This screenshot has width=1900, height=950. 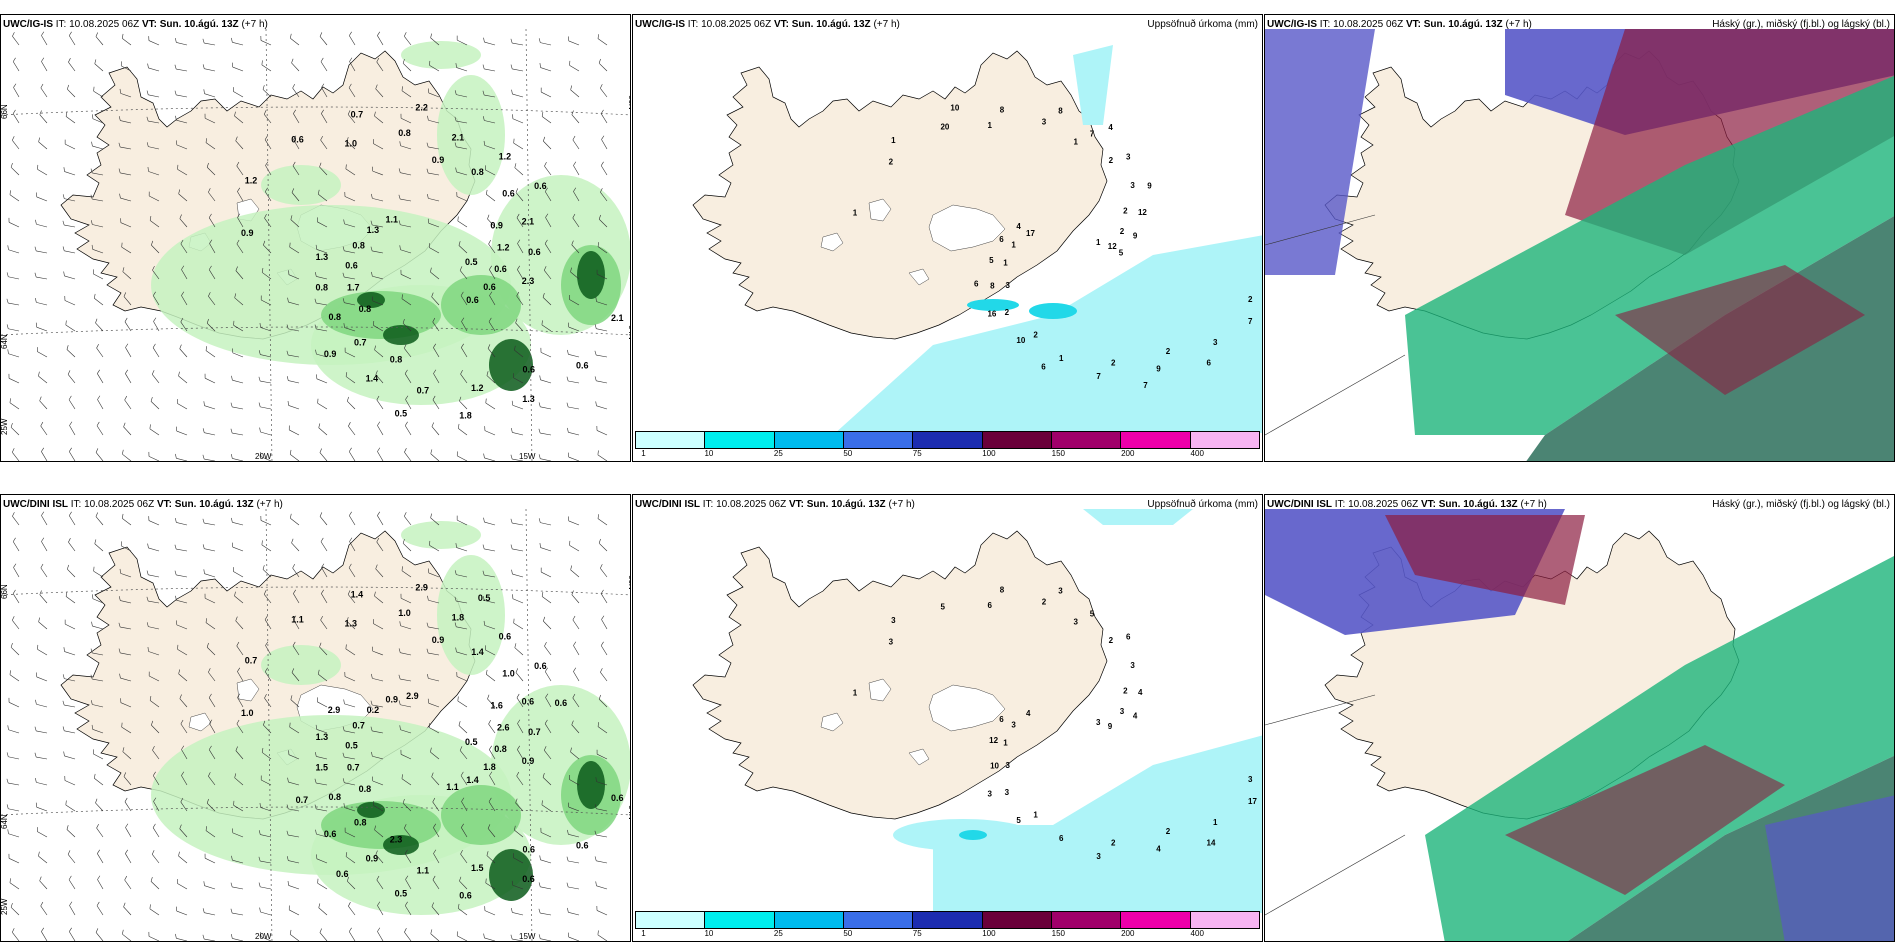 What do you see at coordinates (1250, 779) in the screenshot?
I see `precip-value: 3` at bounding box center [1250, 779].